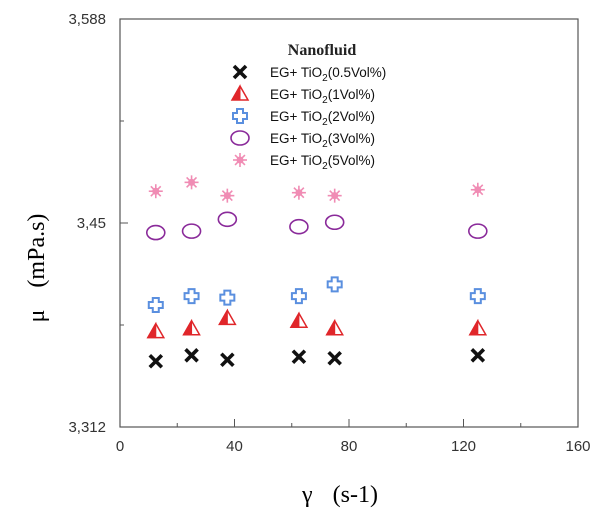 This screenshot has width=600, height=513. I want to click on x-tick-label: 40, so click(234, 446).